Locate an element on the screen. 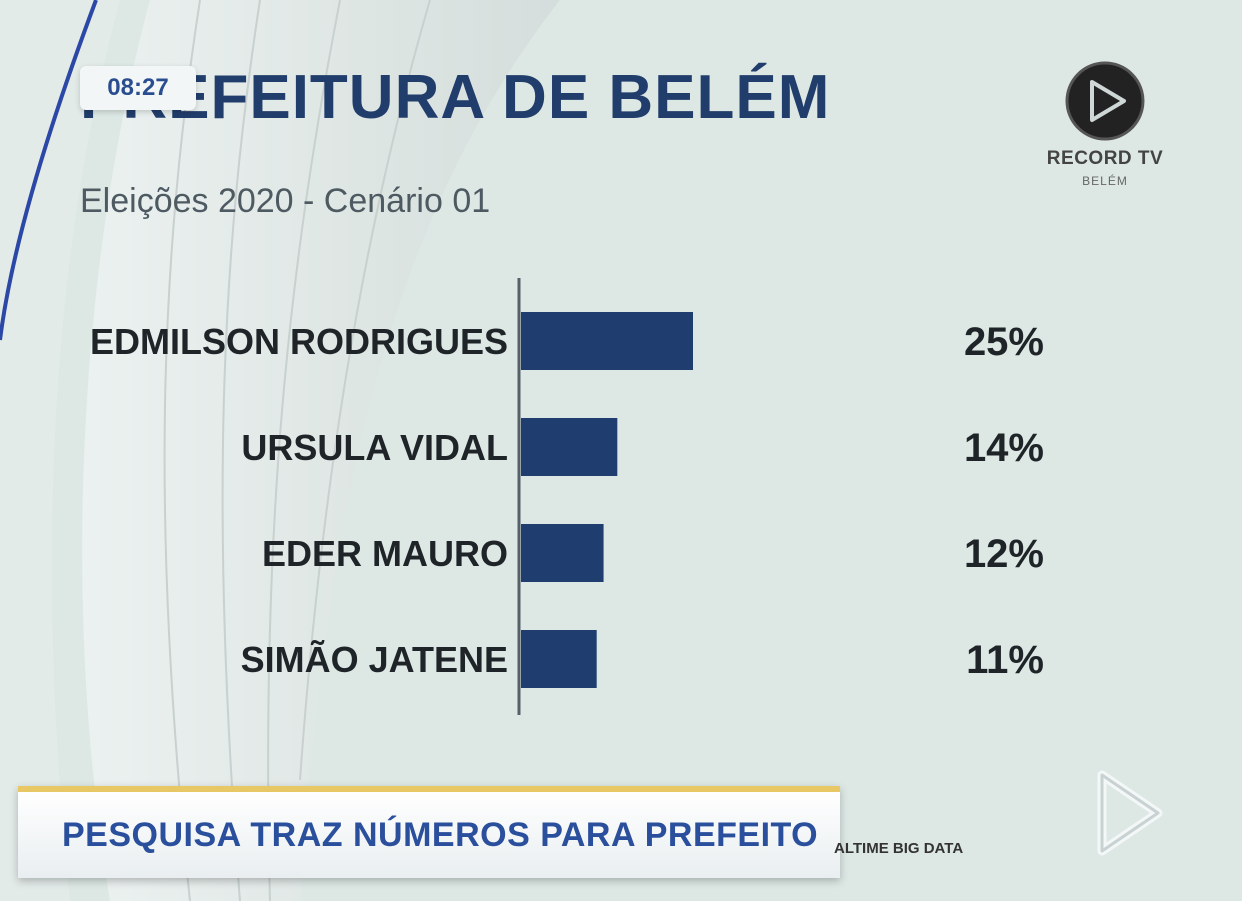 This screenshot has width=1242, height=901. page-title: PREFEITURA DE BELÉM is located at coordinates (455, 97).